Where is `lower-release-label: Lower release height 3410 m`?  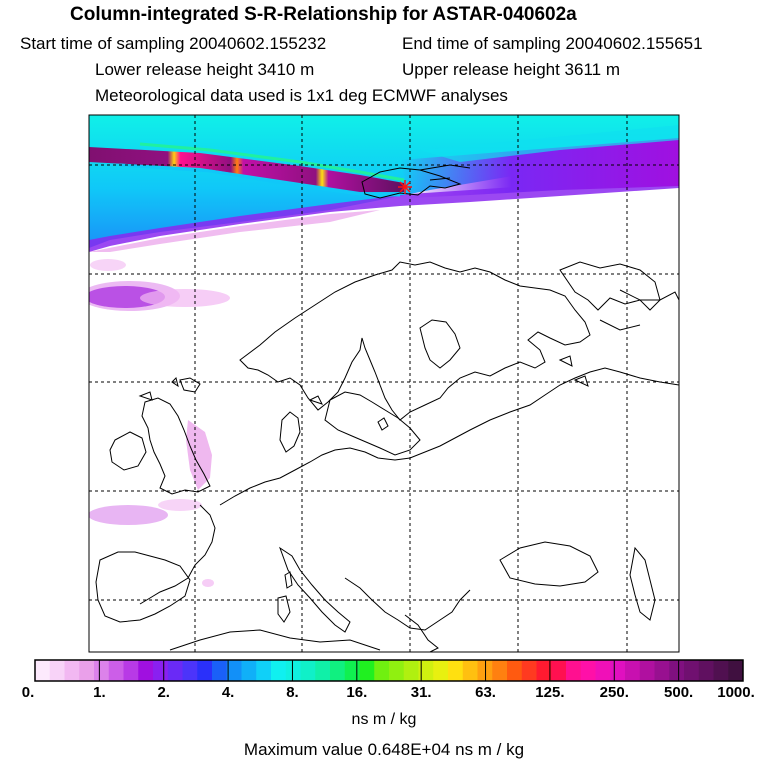 lower-release-label: Lower release height 3410 m is located at coordinates (205, 69).